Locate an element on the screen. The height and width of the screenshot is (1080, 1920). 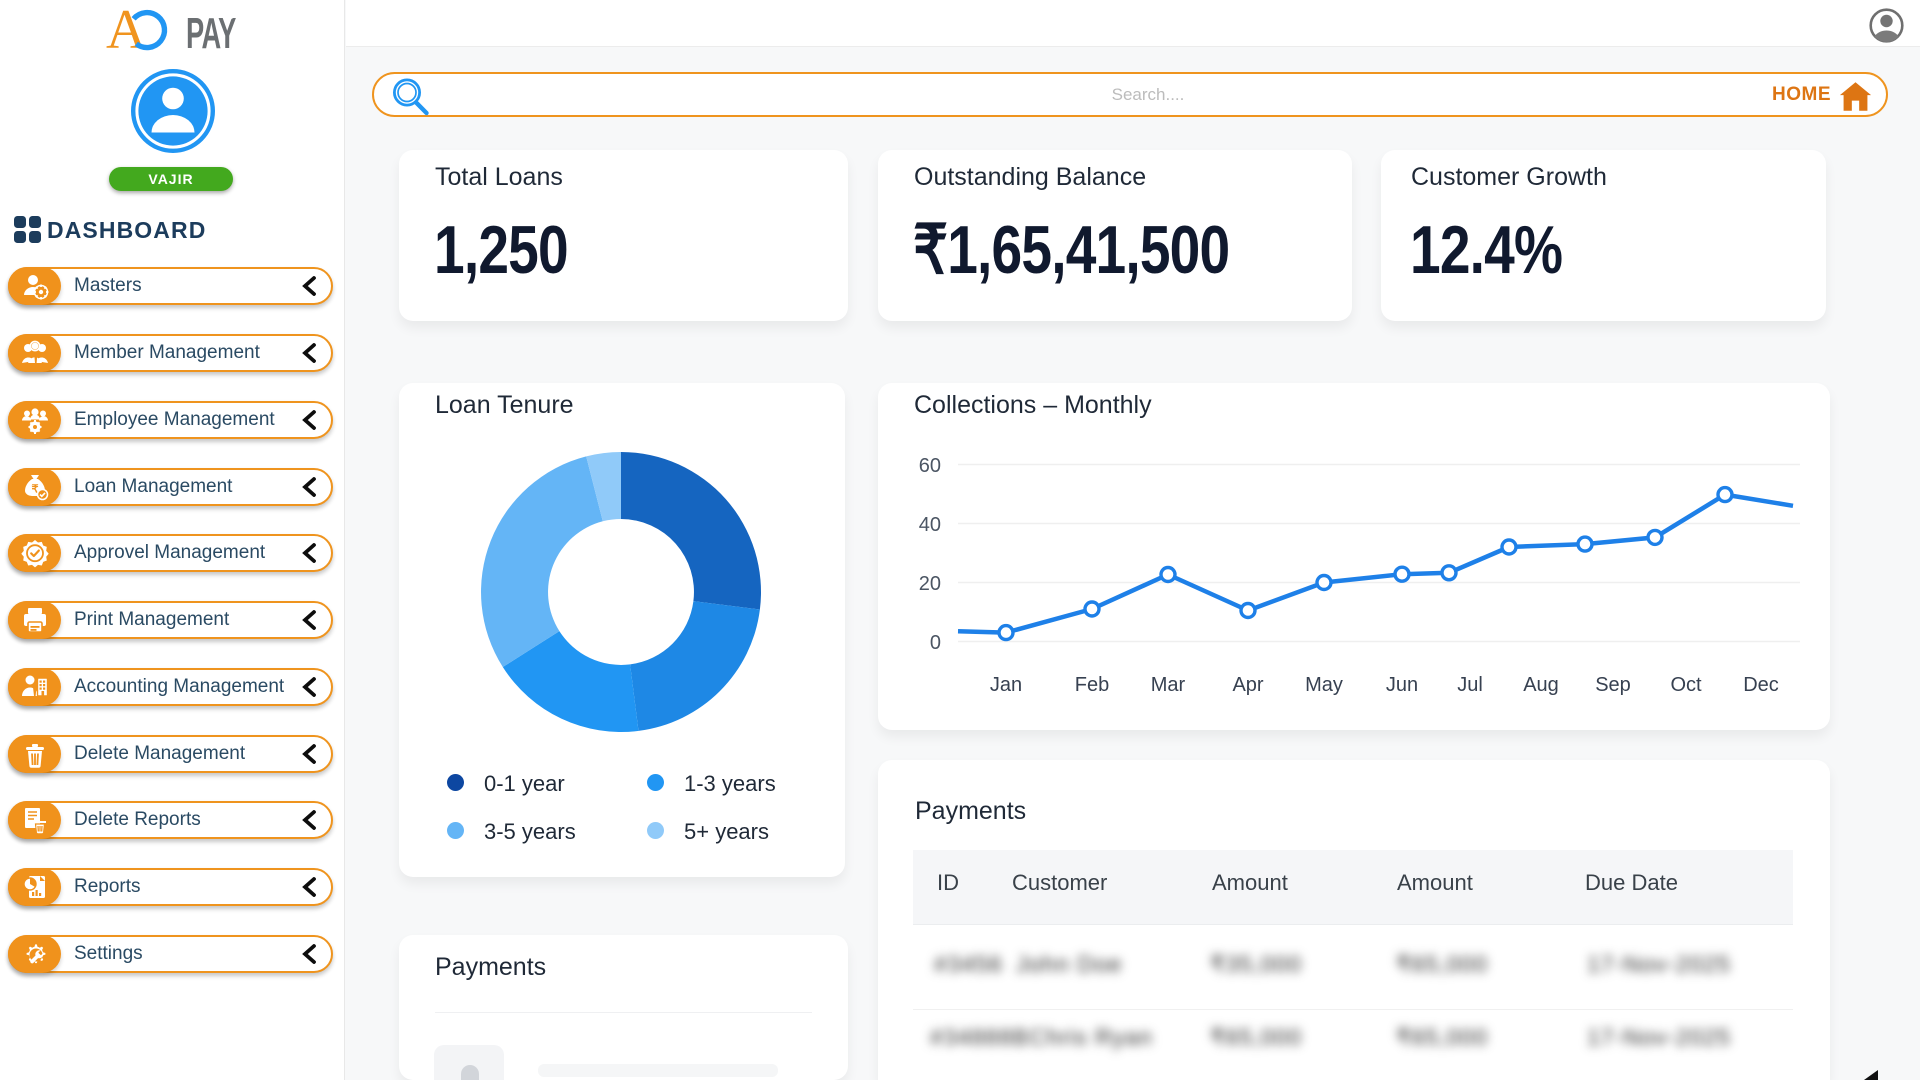
svg-text: Oct is located at coordinates (1686, 685).